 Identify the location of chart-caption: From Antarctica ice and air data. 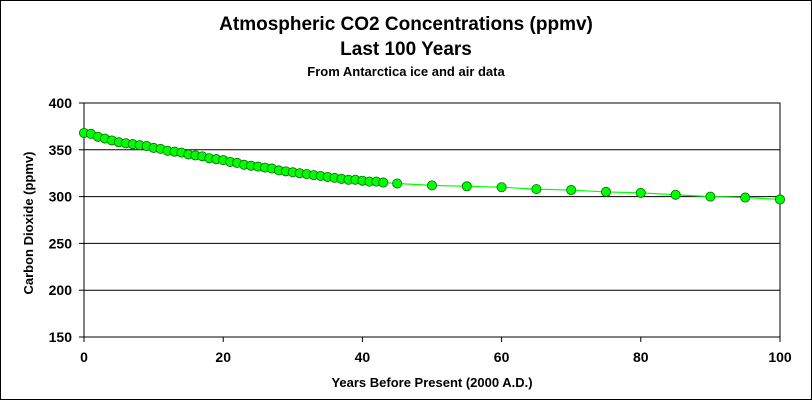
(406, 71).